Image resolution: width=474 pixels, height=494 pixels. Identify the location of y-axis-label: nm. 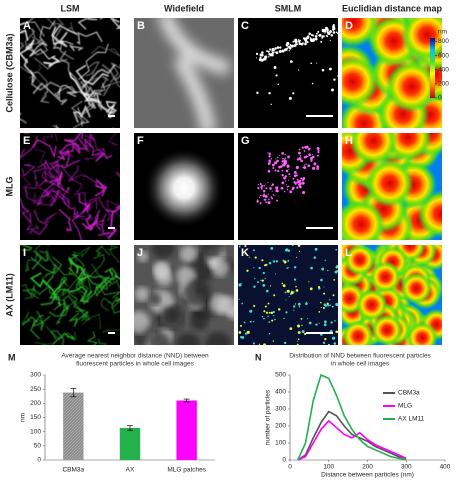
(23, 417).